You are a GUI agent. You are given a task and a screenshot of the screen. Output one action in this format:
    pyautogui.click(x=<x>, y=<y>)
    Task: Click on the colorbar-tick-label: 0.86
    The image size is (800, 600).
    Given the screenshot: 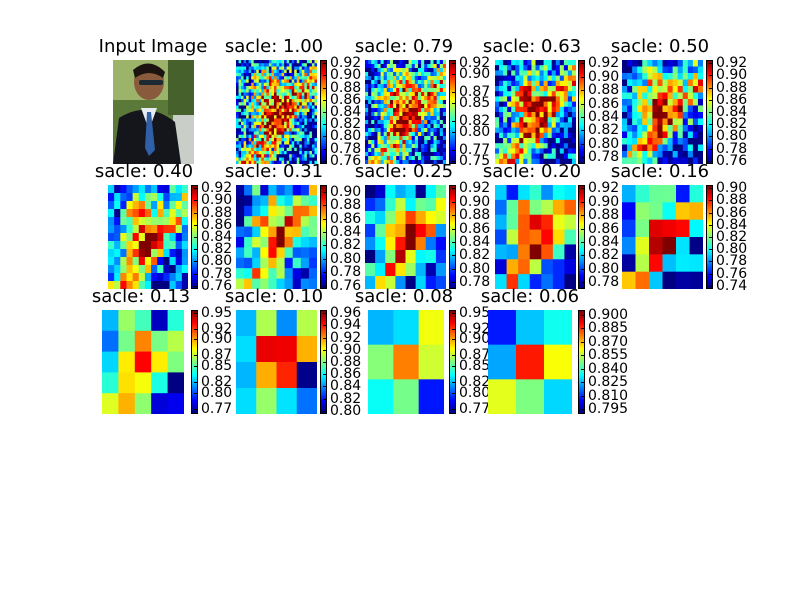 What is the action you would take?
    pyautogui.click(x=732, y=212)
    